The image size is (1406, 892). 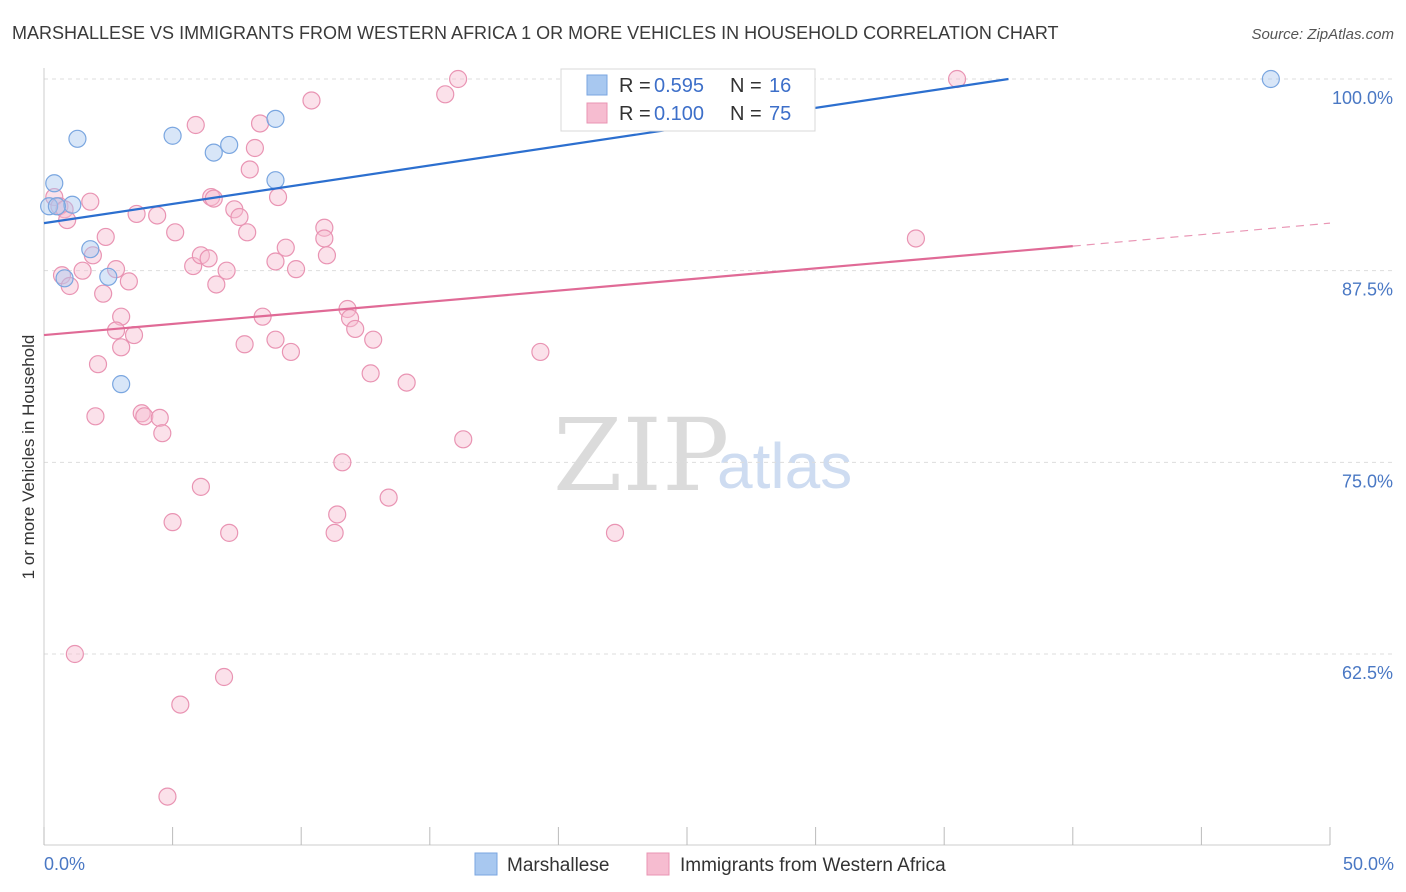 What do you see at coordinates (1362, 385) in the screenshot?
I see `y-axis-tick-labels: 100.0% 87.5% 75.0% 62.5%` at bounding box center [1362, 385].